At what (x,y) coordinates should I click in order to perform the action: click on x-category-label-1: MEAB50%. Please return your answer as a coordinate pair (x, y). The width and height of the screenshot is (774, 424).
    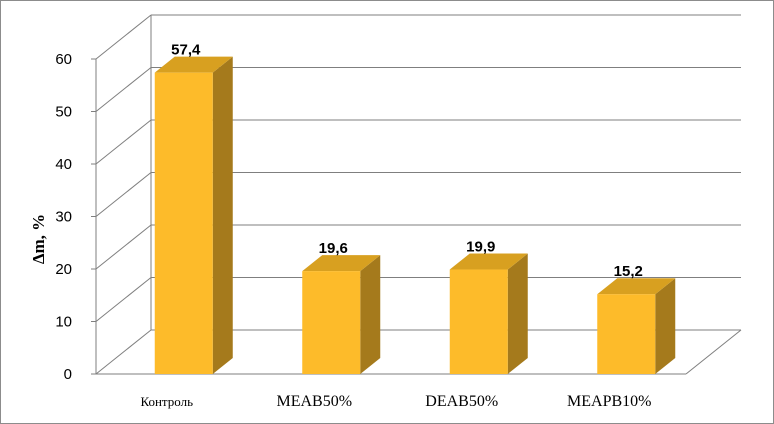
    Looking at the image, I should click on (314, 401).